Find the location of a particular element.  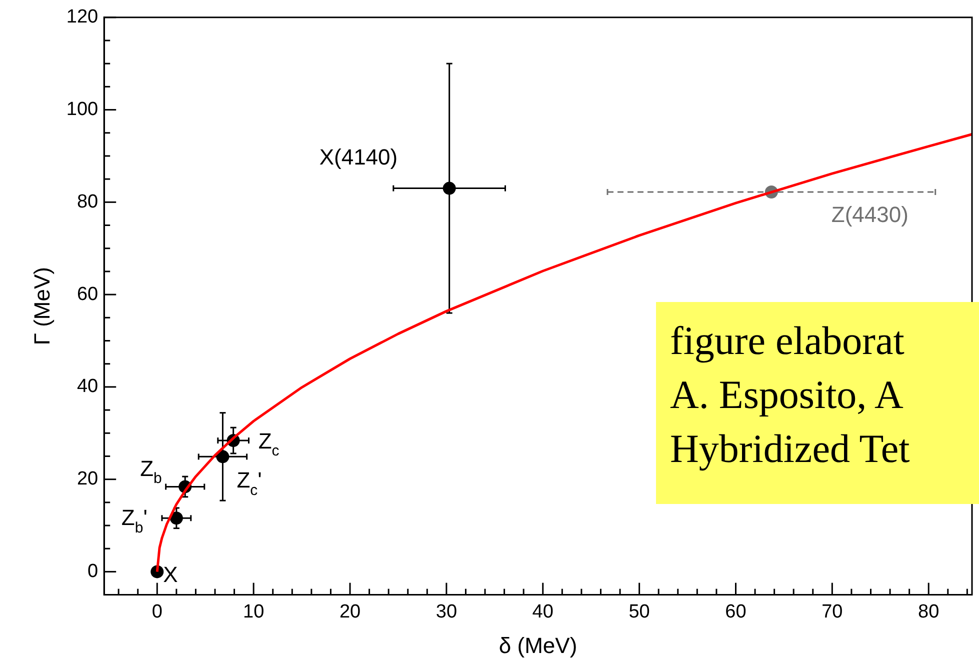

x-tick-label: 60 is located at coordinates (735, 611).